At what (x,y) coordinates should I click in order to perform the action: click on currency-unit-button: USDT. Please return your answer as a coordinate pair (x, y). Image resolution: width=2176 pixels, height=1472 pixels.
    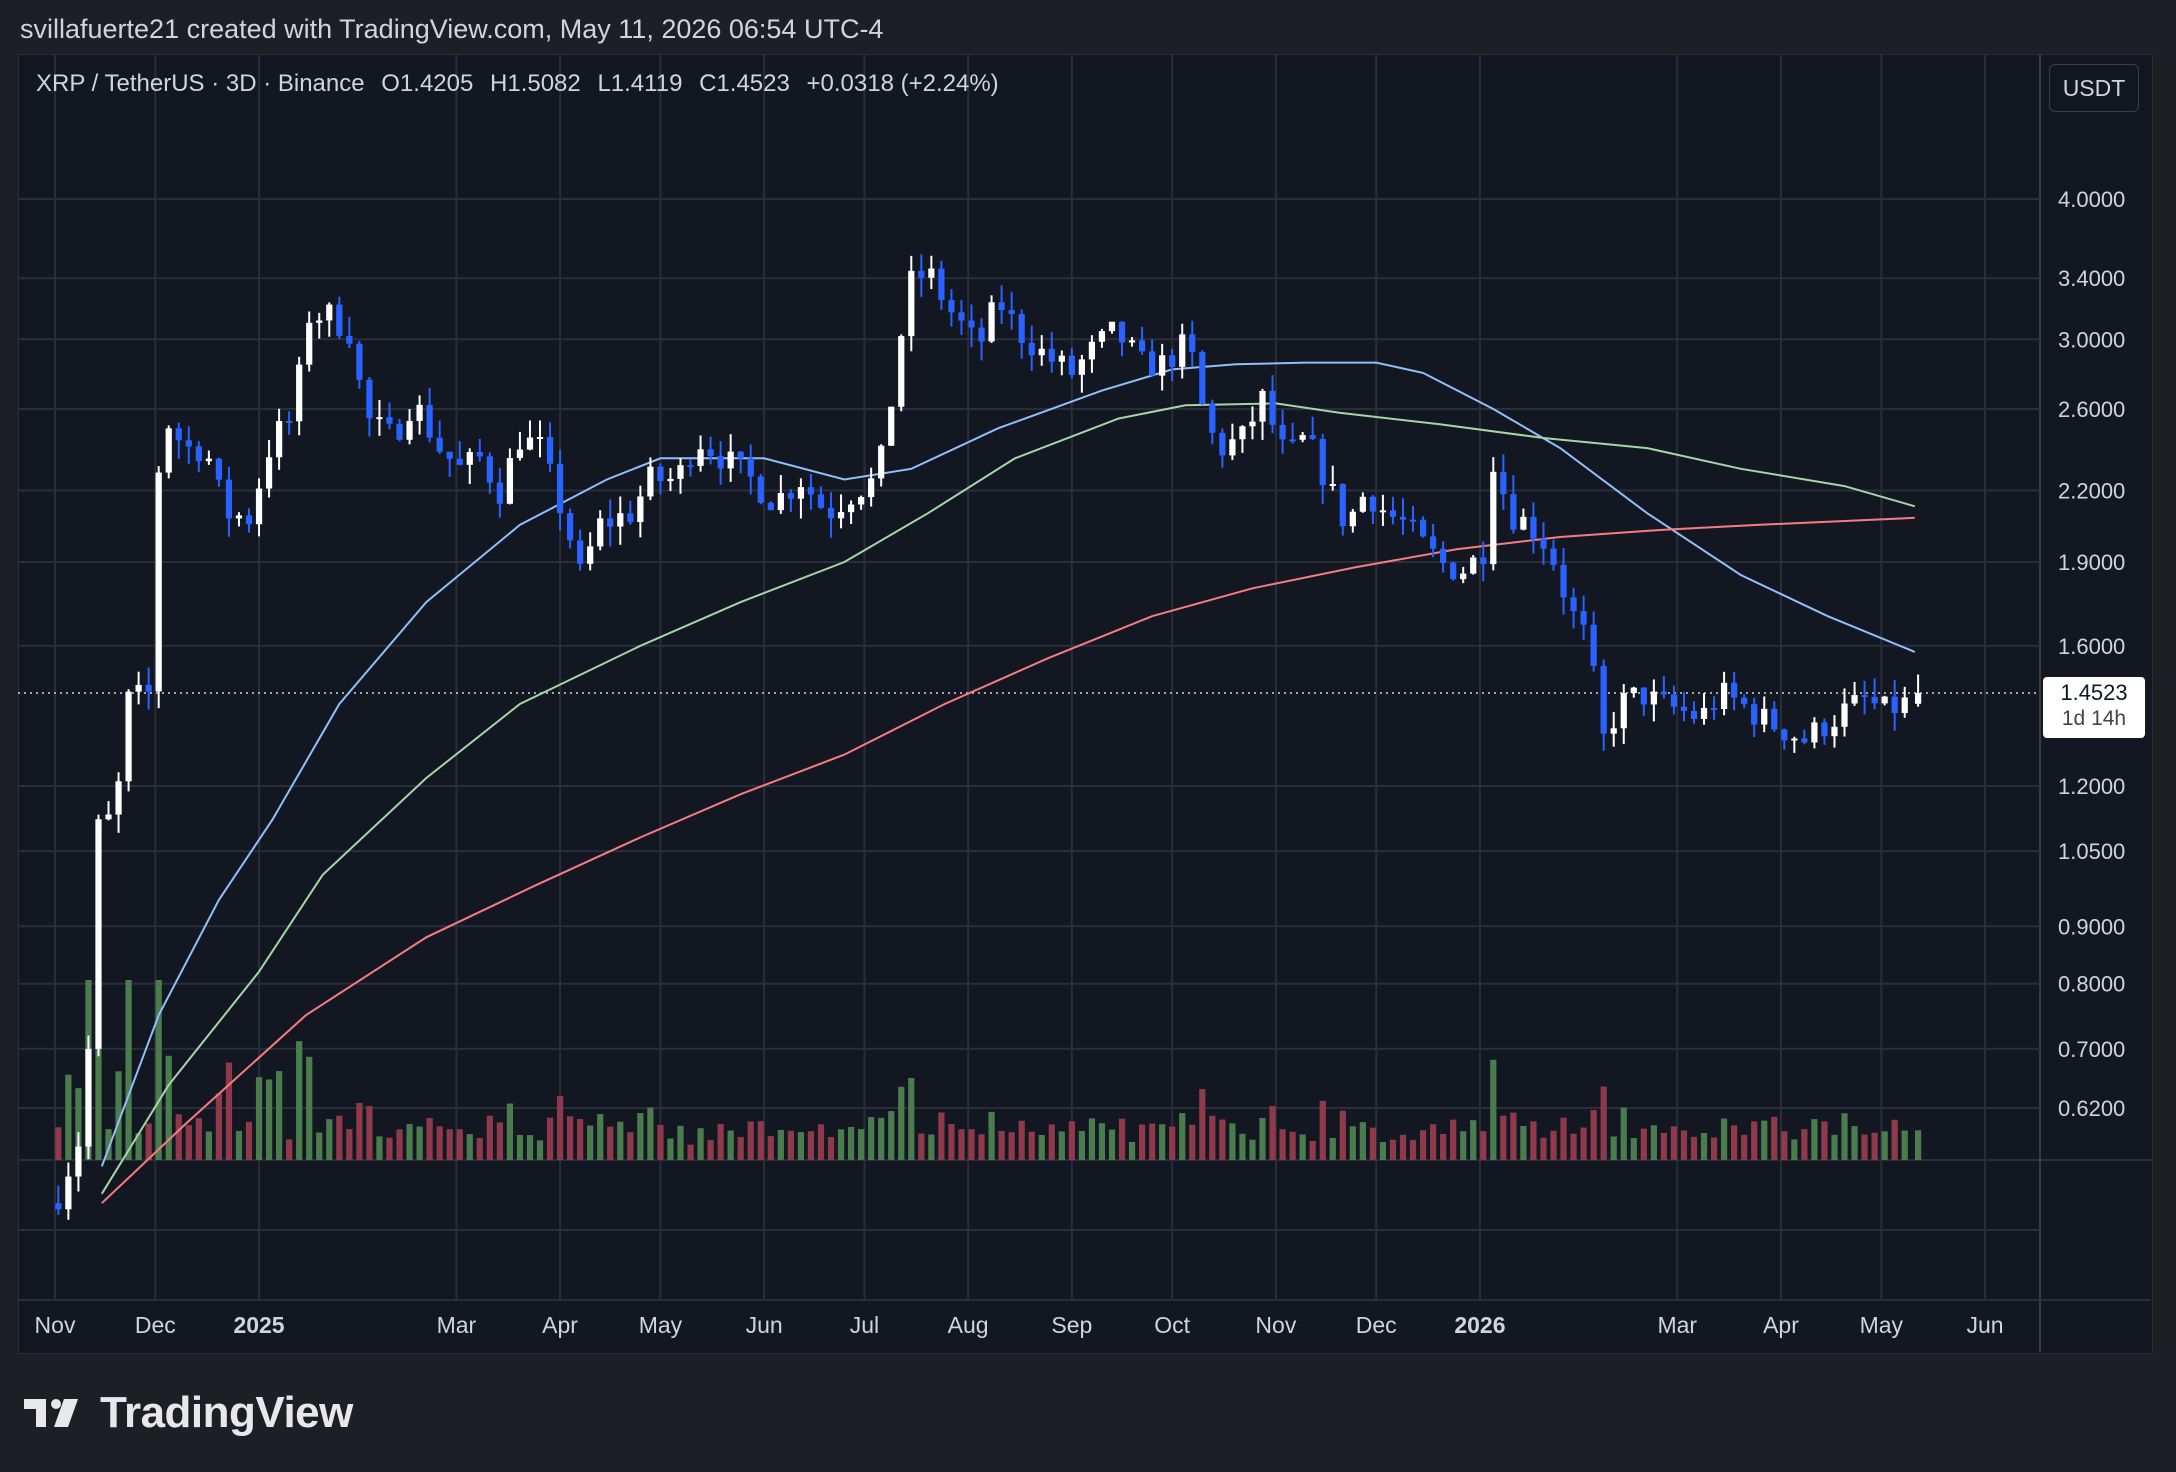
    Looking at the image, I should click on (2094, 88).